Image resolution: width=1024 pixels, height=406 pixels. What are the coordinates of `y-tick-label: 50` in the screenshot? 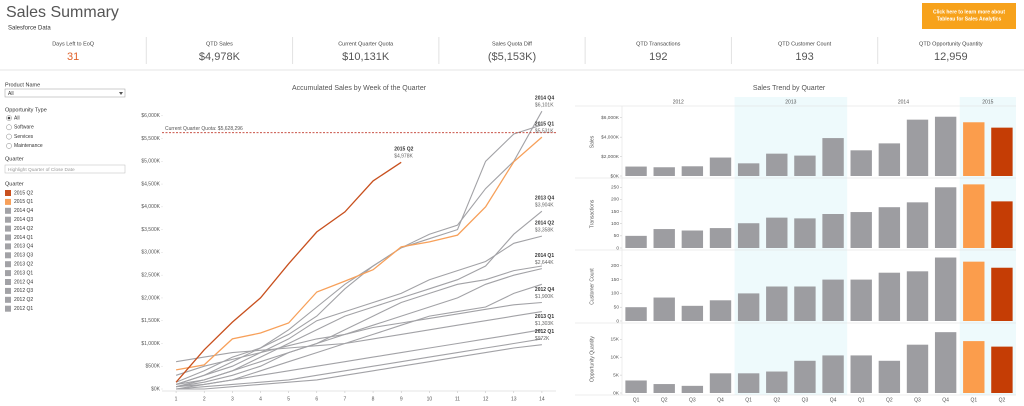 It's located at (617, 307).